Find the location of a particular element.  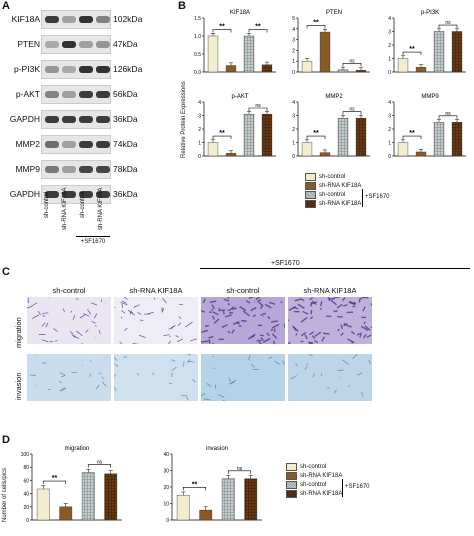

sf-label-c: +SF1670 is located at coordinates (285, 263).